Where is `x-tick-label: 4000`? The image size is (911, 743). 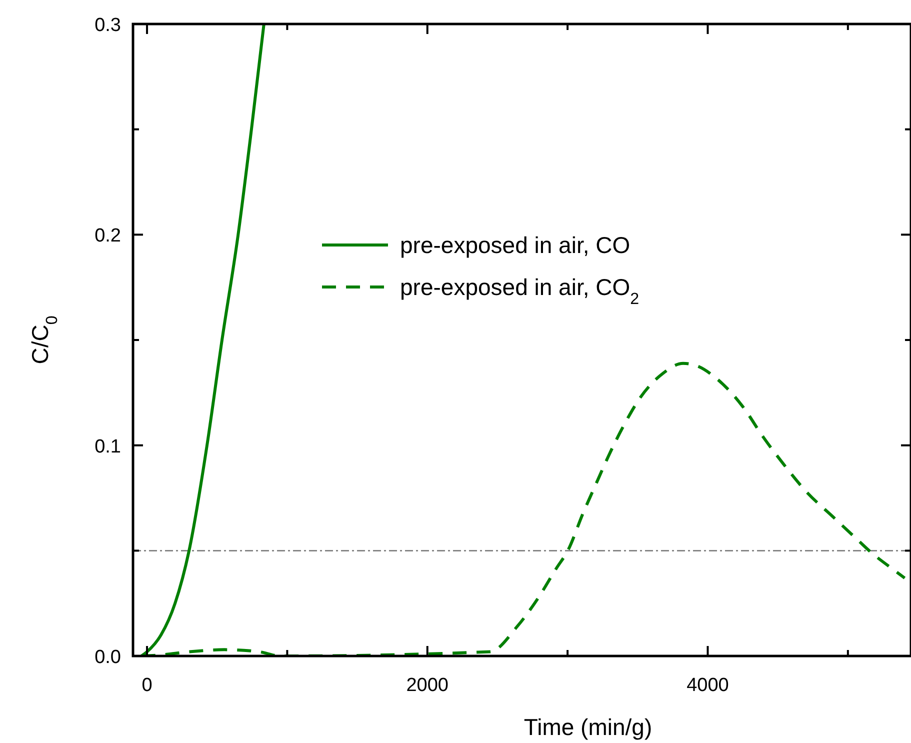
x-tick-label: 4000 is located at coordinates (707, 685).